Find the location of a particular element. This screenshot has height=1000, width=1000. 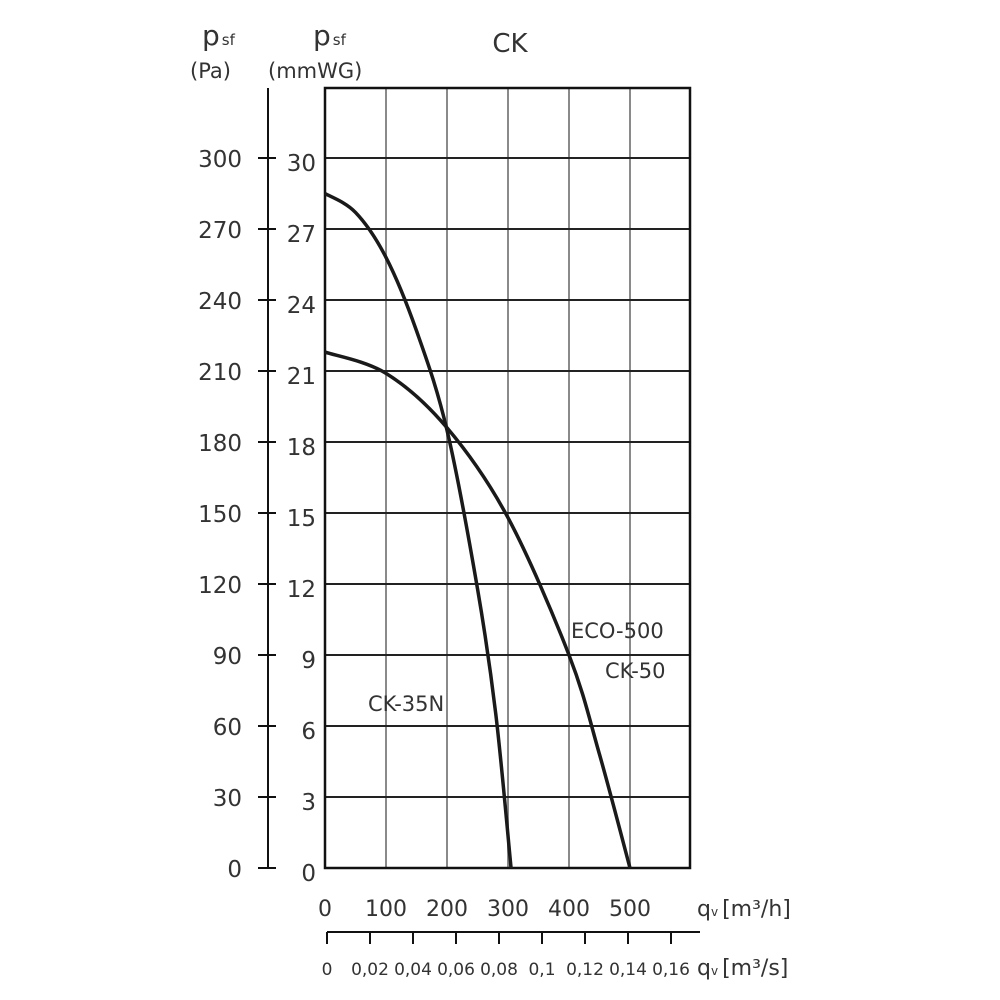

y-tick-label-pa: 270 is located at coordinates (220, 231).